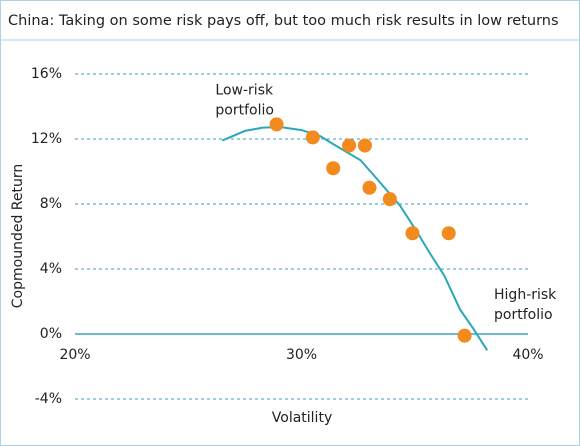  Describe the element at coordinates (46, 74) in the screenshot. I see `y-tick-label: 16%` at that location.